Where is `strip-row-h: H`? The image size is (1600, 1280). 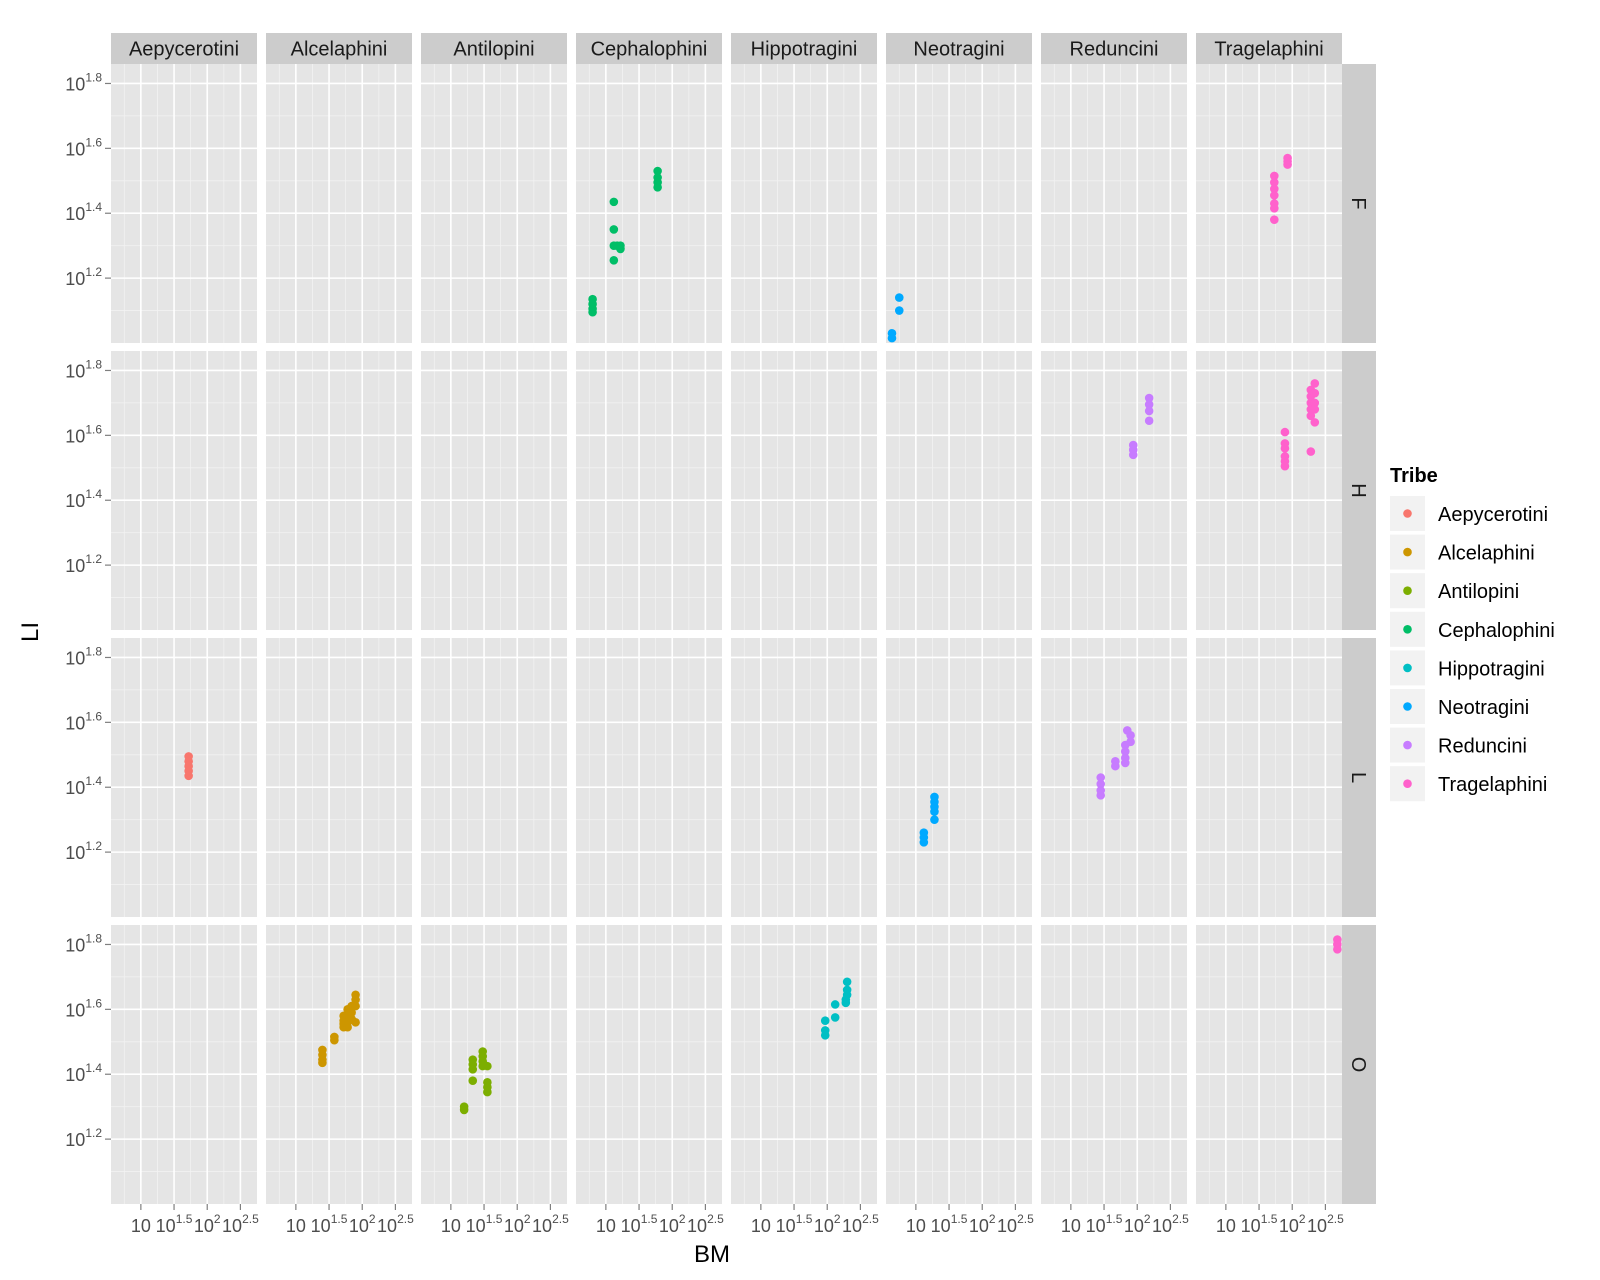 strip-row-h: H is located at coordinates (1359, 490).